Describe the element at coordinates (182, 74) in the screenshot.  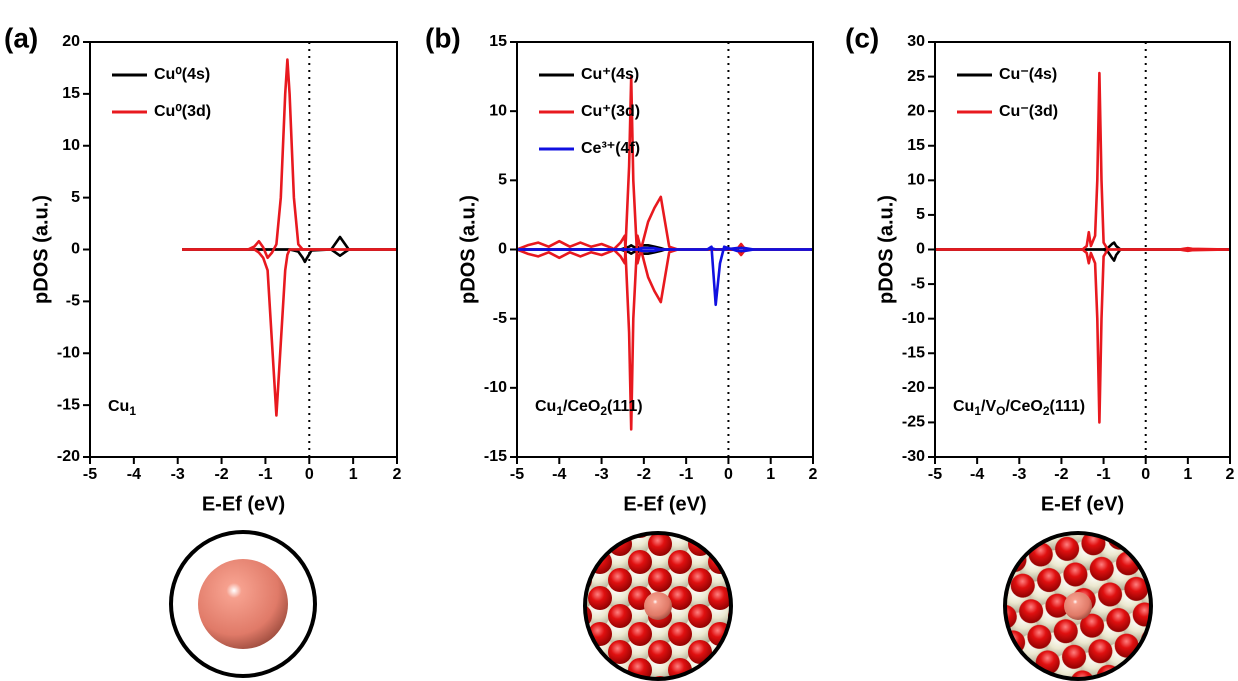
I see `legend-label: Cu⁰(4s)` at that location.